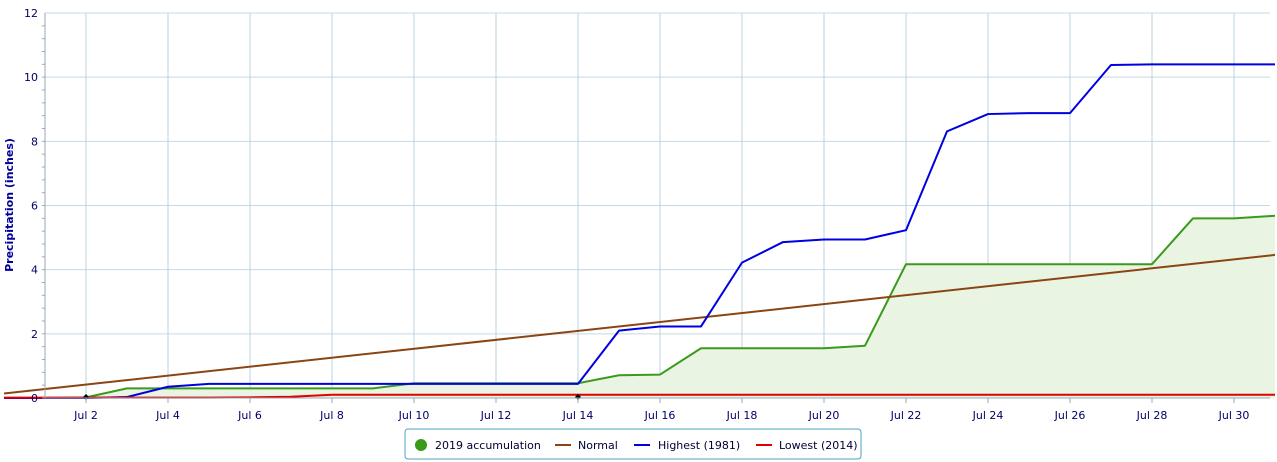  Describe the element at coordinates (906, 415) in the screenshot. I see `x-tick-label-10: Jul 22` at that location.